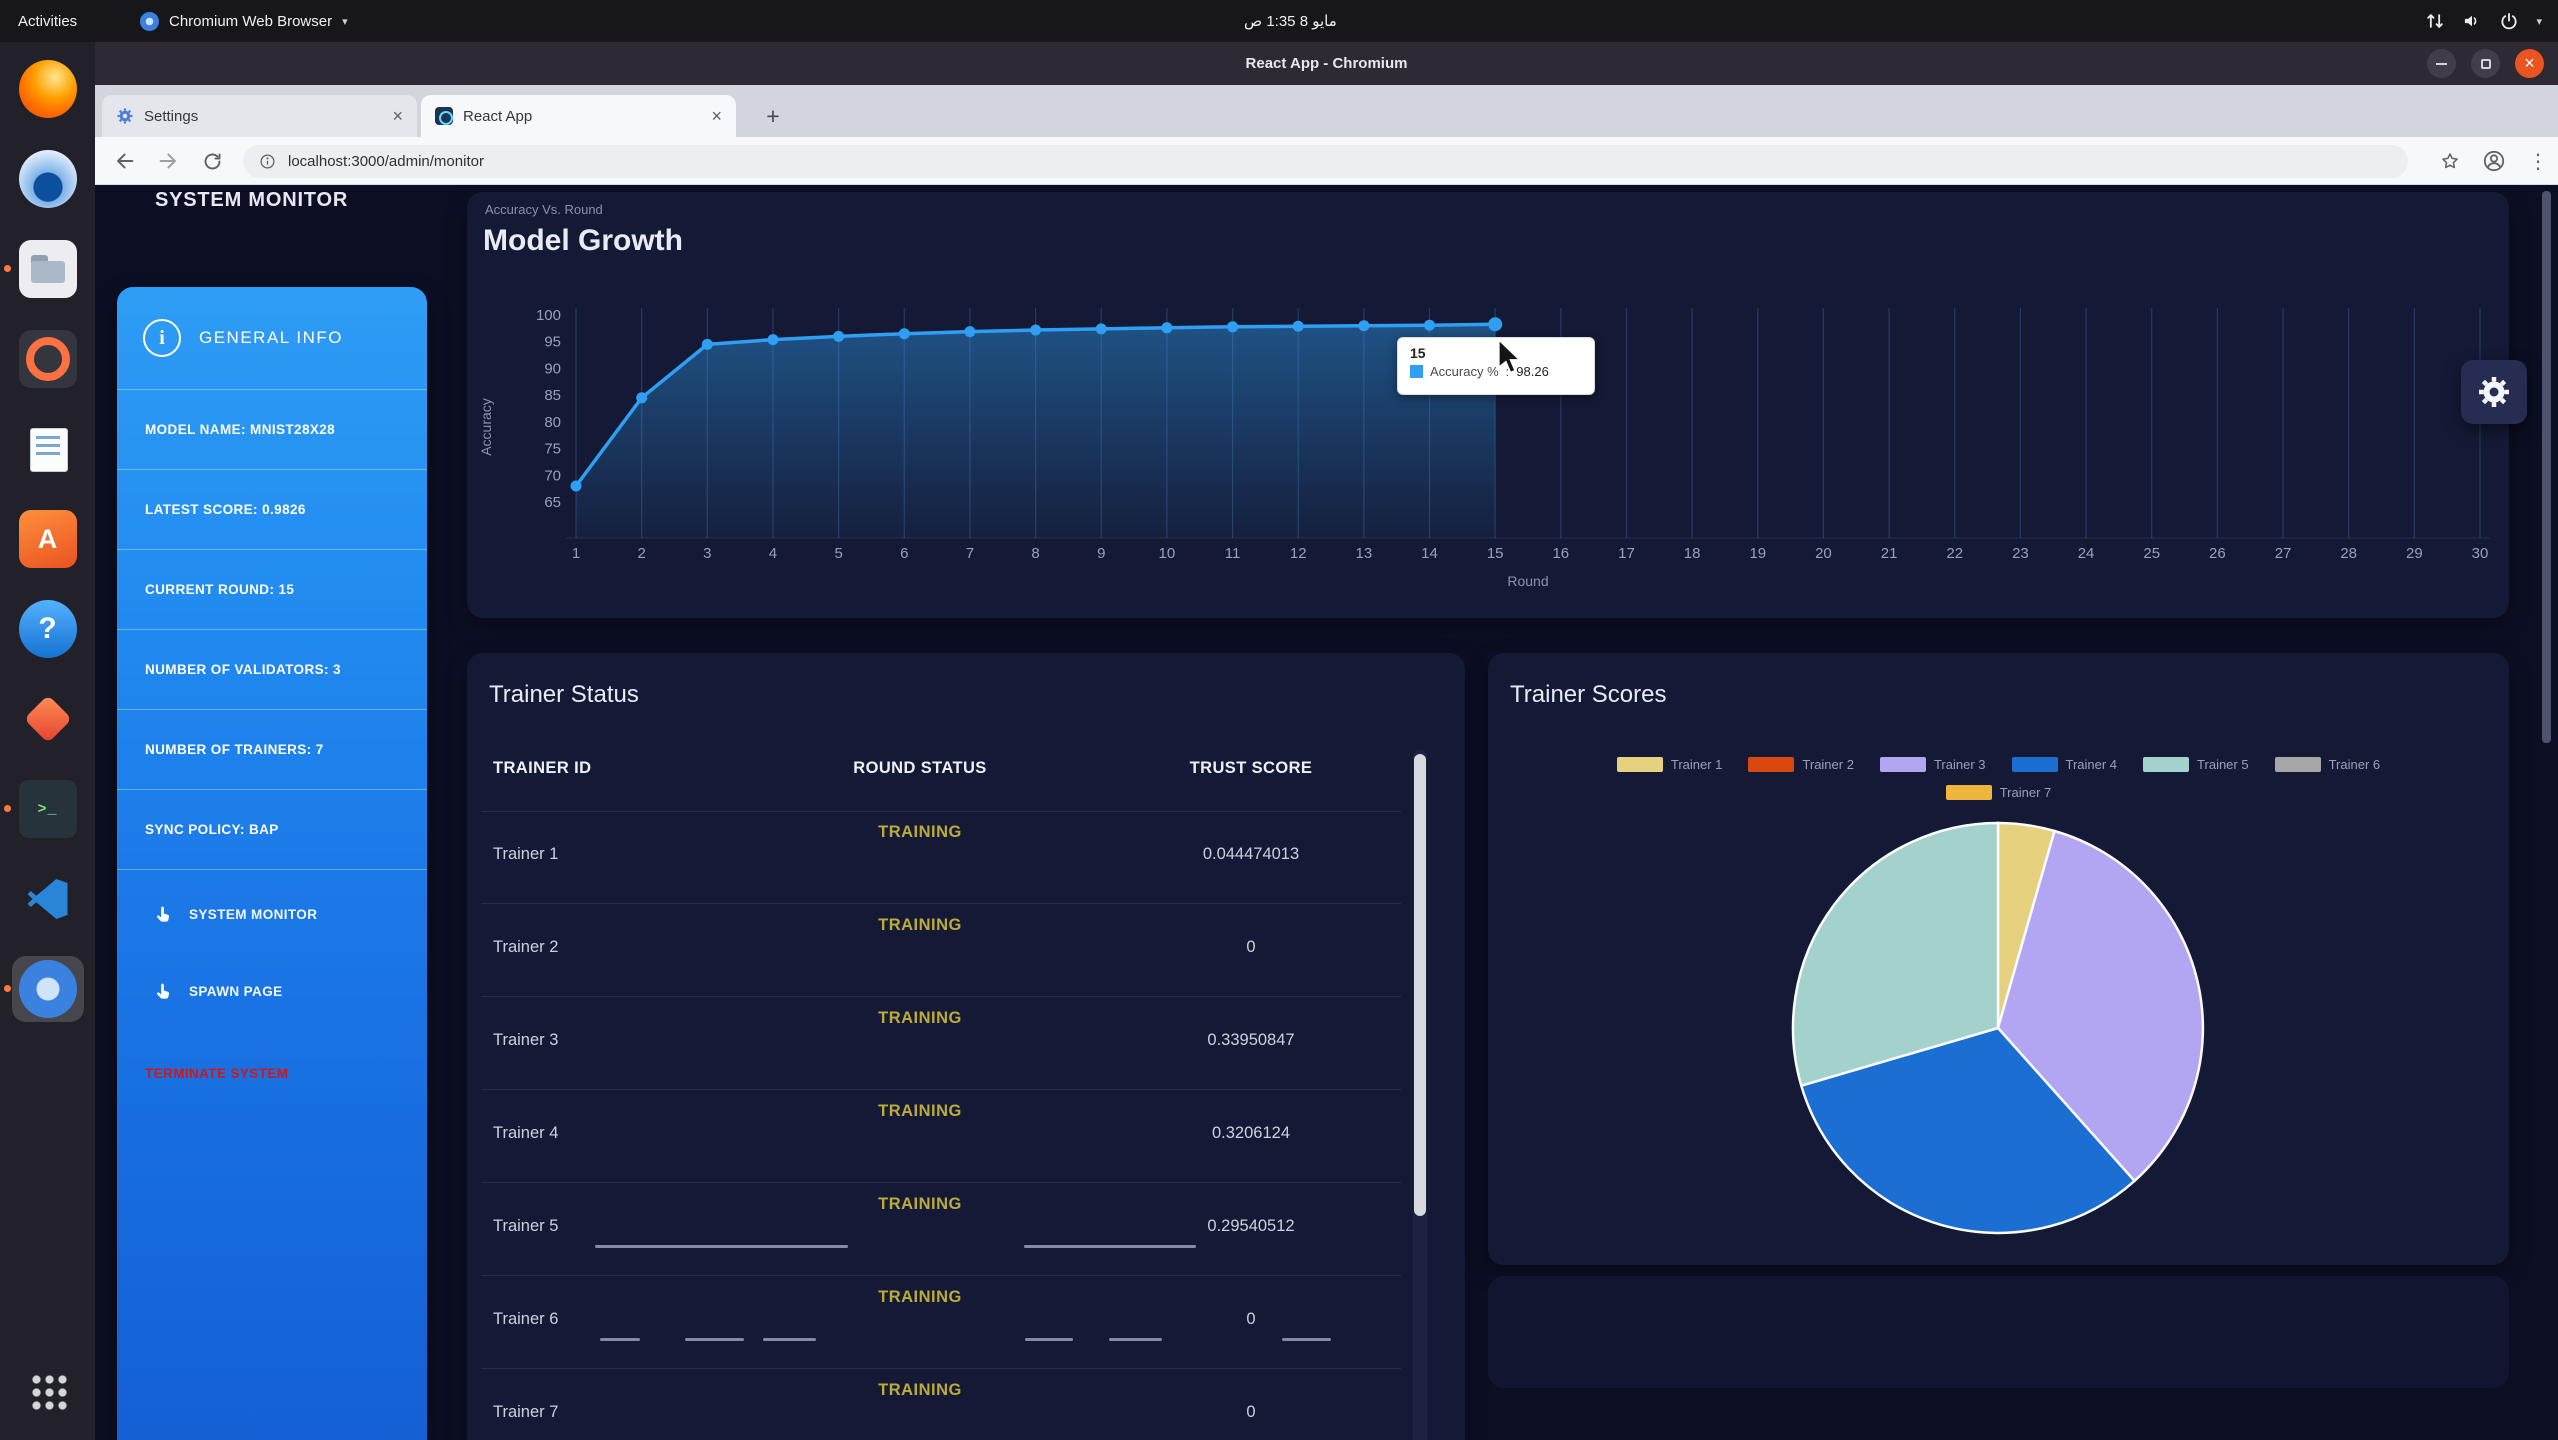 The width and height of the screenshot is (2558, 1440). I want to click on dock-mail, so click(48, 179).